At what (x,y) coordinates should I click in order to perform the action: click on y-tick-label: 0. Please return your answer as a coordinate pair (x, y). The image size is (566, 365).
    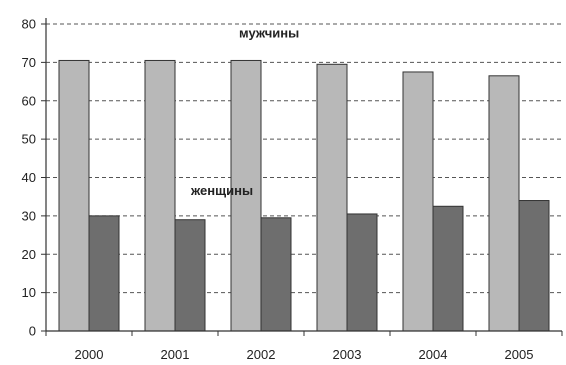
    Looking at the image, I should click on (32, 331).